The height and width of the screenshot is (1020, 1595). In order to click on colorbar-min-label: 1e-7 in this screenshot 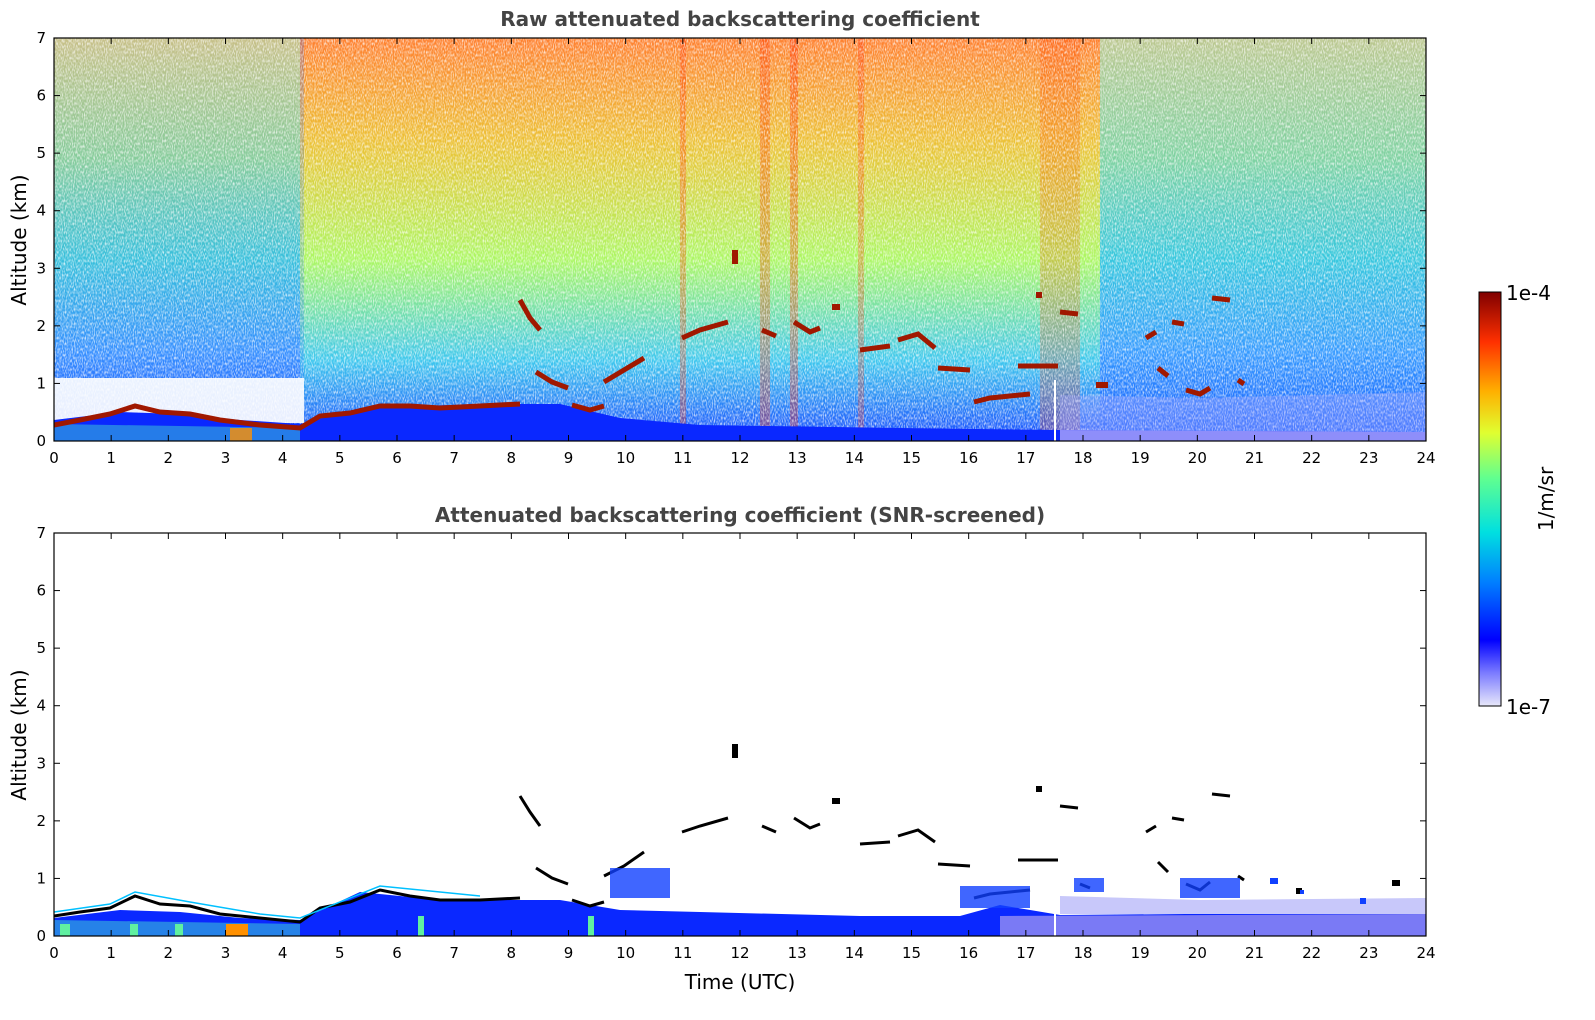, I will do `click(1528, 707)`.